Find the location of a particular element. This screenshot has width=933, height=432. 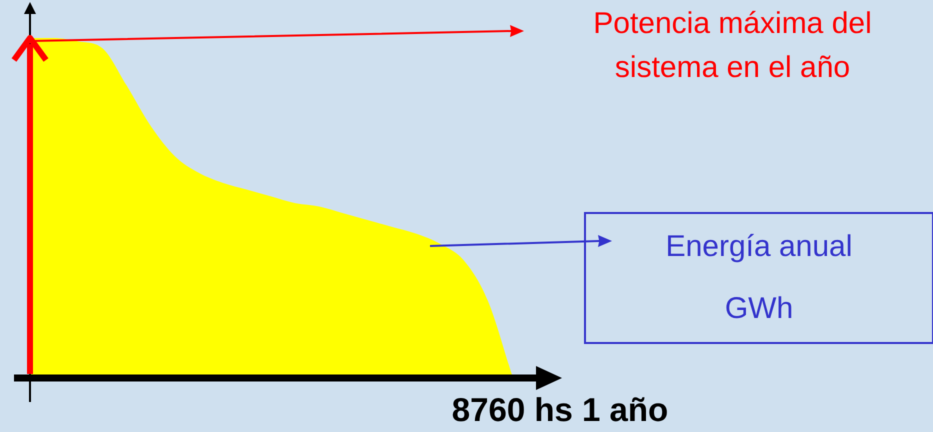

text: Potencia máxima del sistema en el año is located at coordinates (732, 46).